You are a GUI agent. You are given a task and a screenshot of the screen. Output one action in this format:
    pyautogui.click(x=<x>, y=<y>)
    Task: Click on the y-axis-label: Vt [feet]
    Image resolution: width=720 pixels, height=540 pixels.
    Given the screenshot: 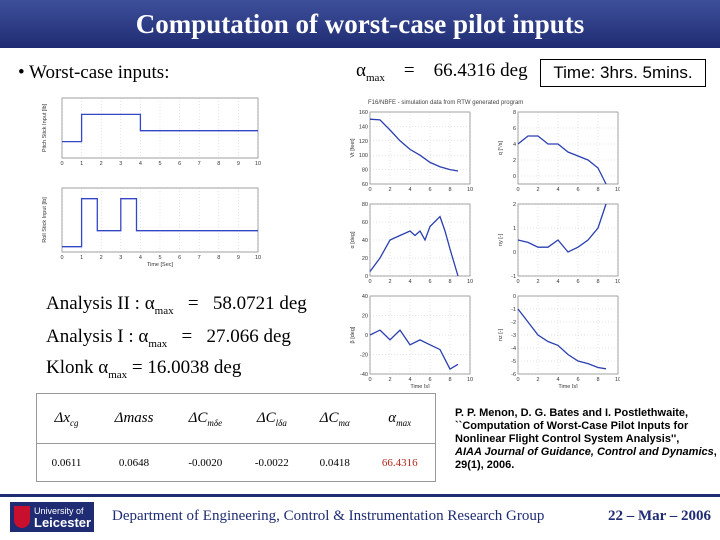 What is the action you would take?
    pyautogui.click(x=353, y=147)
    